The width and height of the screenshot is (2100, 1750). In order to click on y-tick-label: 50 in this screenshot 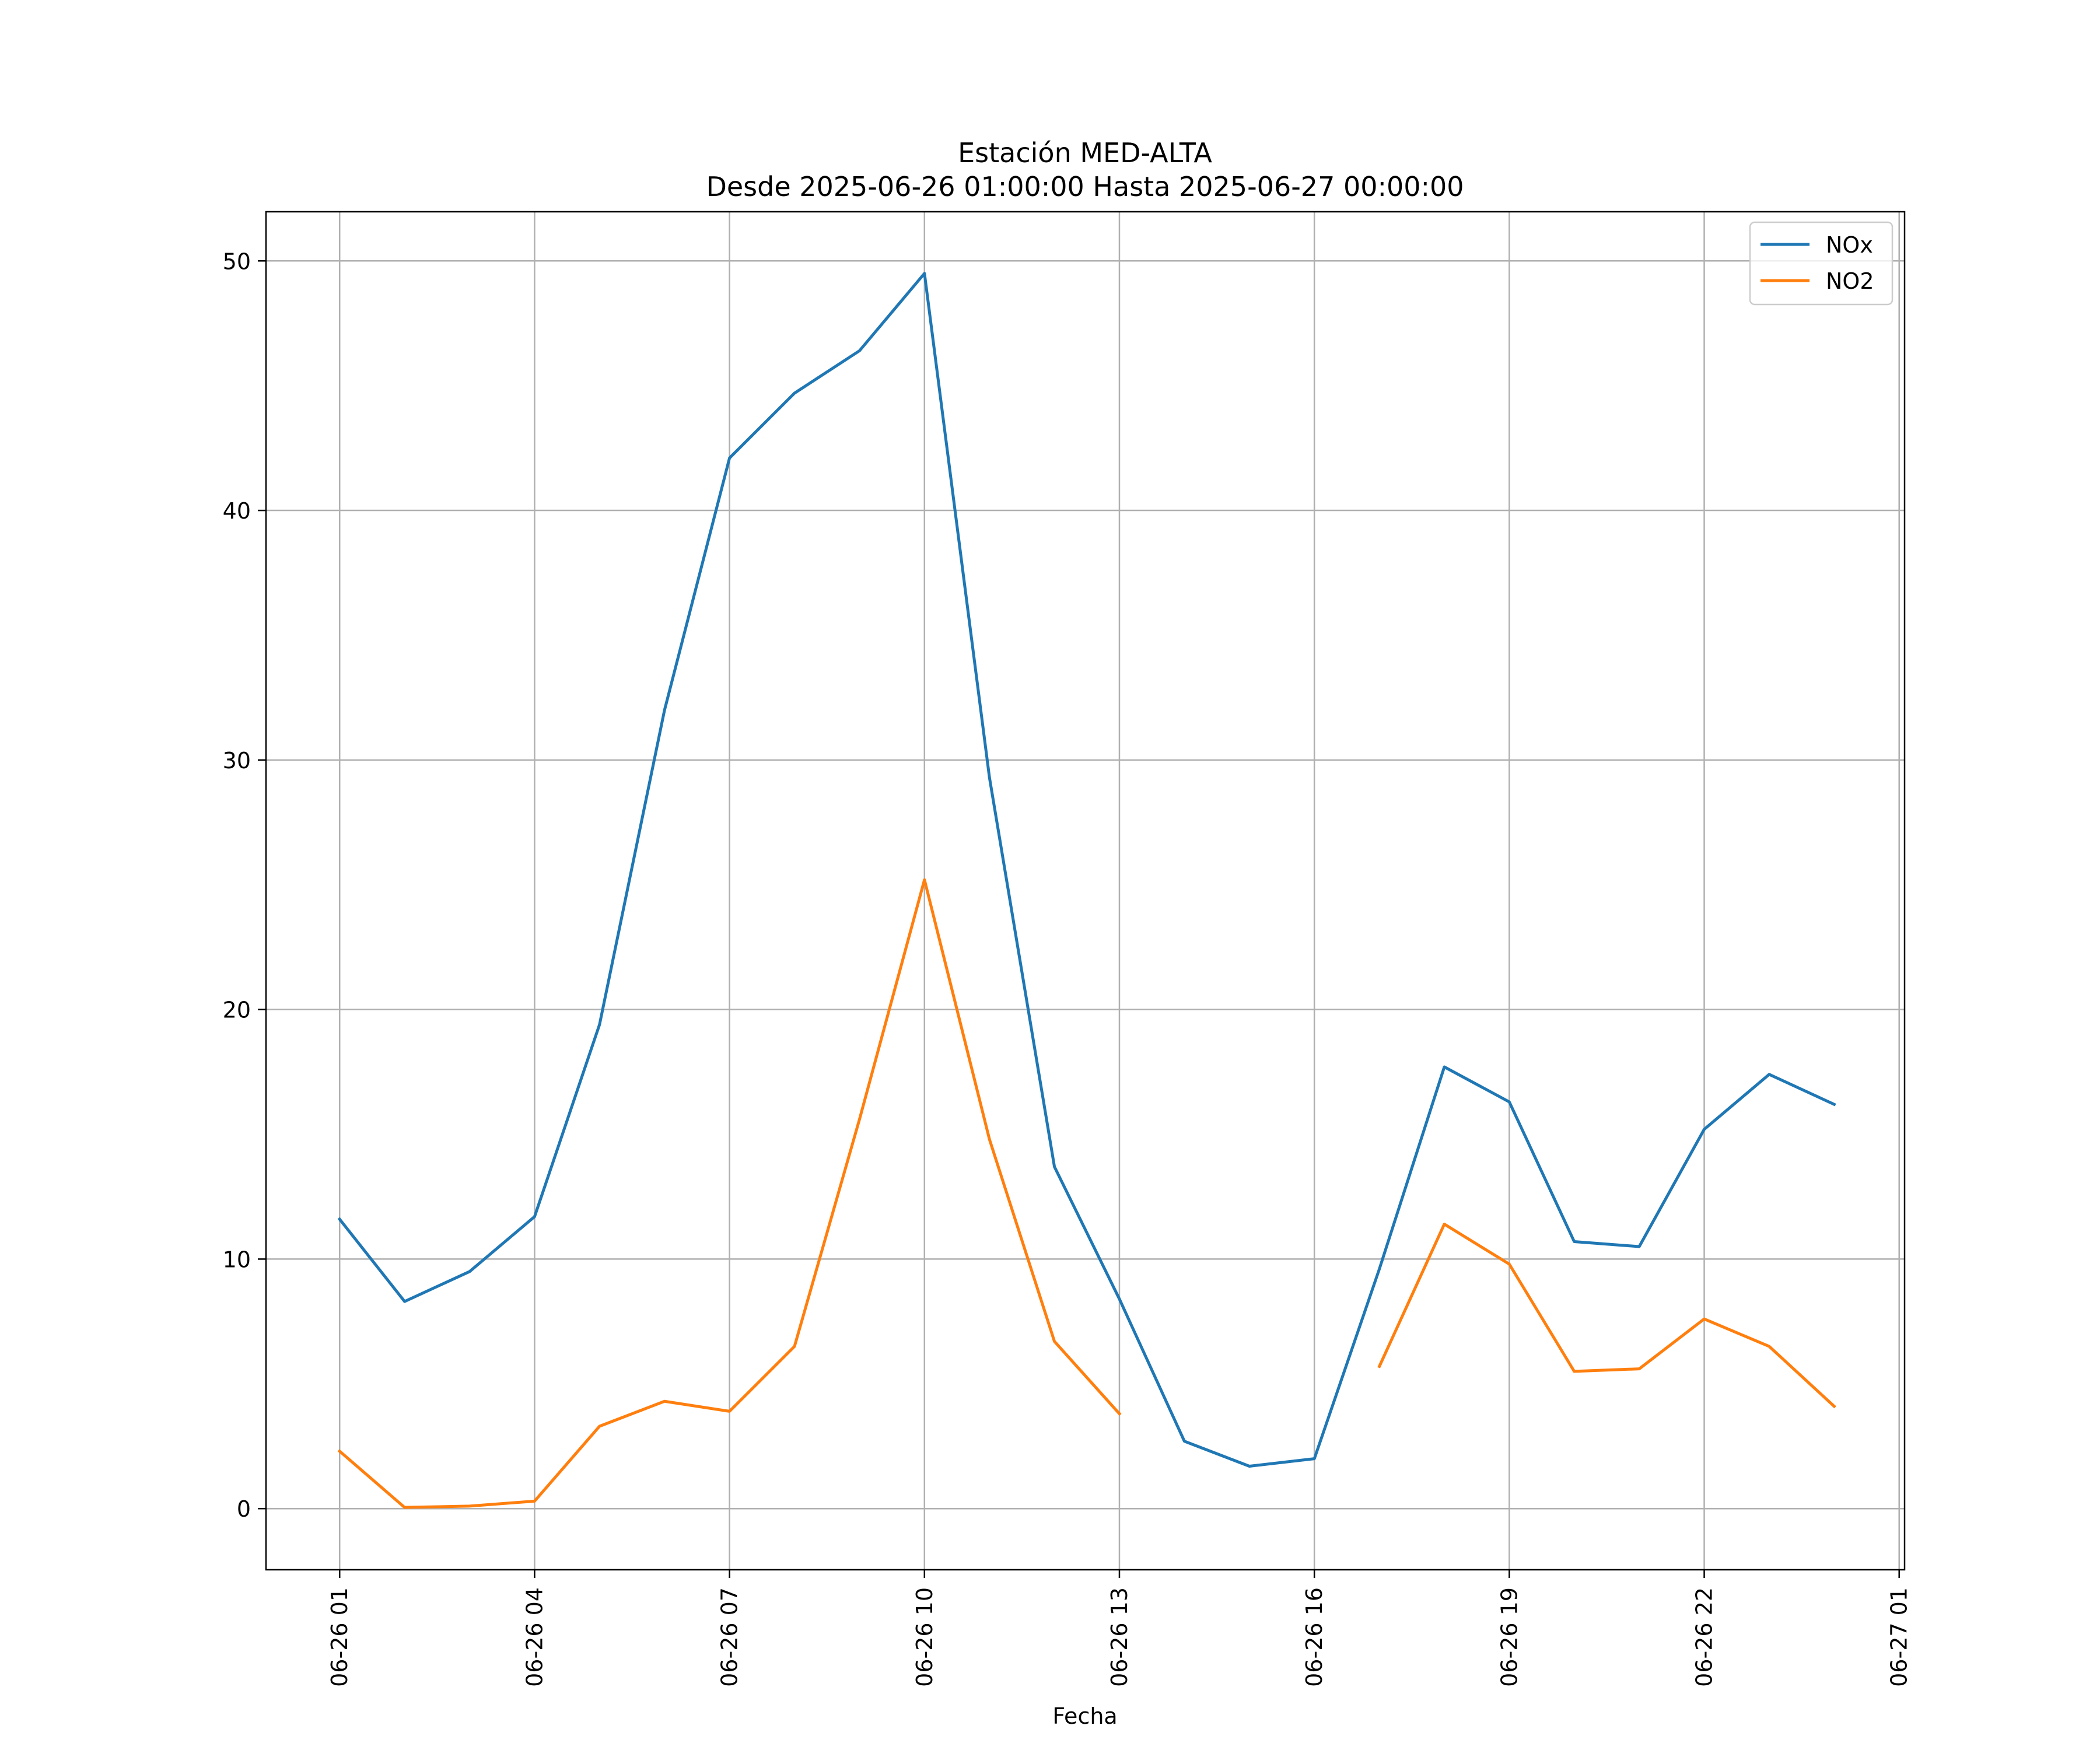, I will do `click(237, 261)`.